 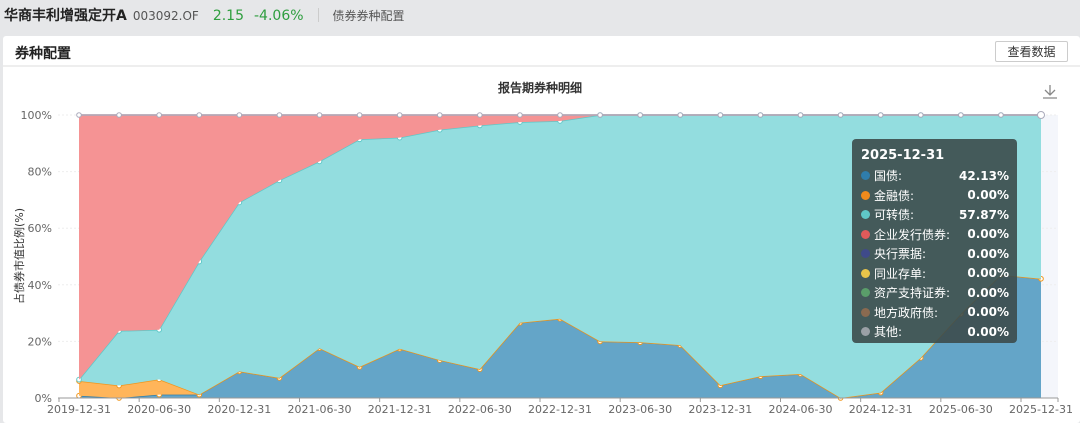 I want to click on nav-value: 2.15, so click(x=228, y=16).